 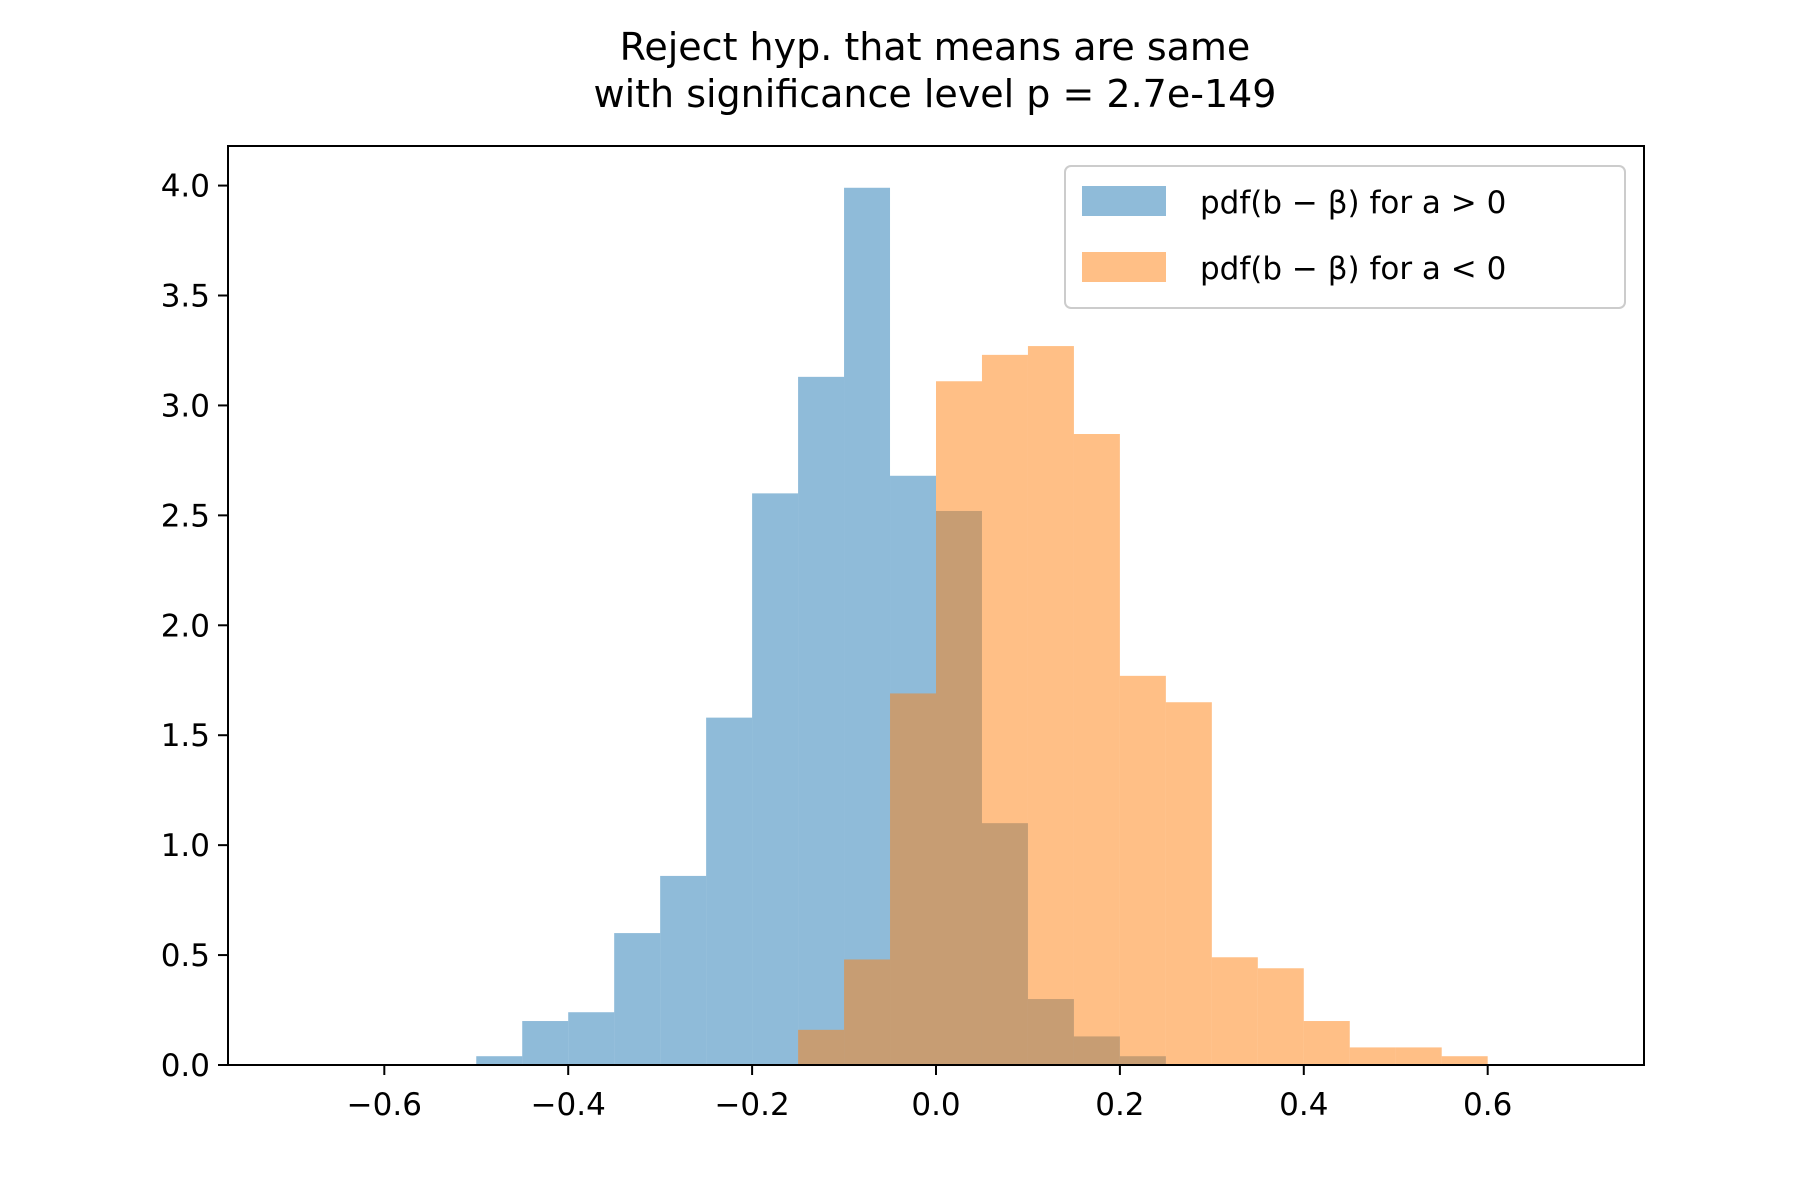 What do you see at coordinates (185, 187) in the screenshot?
I see `y-tick-label: 4.0` at bounding box center [185, 187].